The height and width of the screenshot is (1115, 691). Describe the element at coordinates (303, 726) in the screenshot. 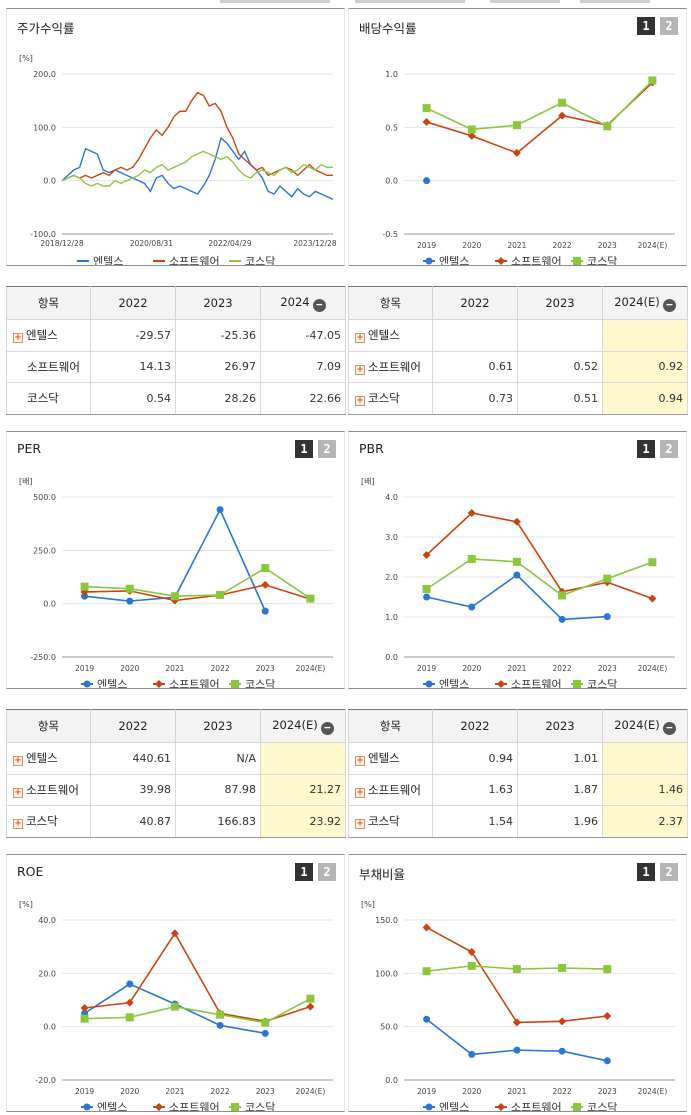

I see `table-header: 2024(E) −` at that location.